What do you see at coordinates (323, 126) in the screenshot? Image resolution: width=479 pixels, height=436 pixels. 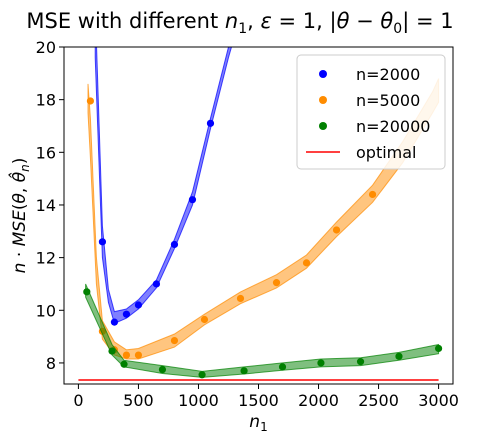 I see `legend-marker-n=20000` at bounding box center [323, 126].